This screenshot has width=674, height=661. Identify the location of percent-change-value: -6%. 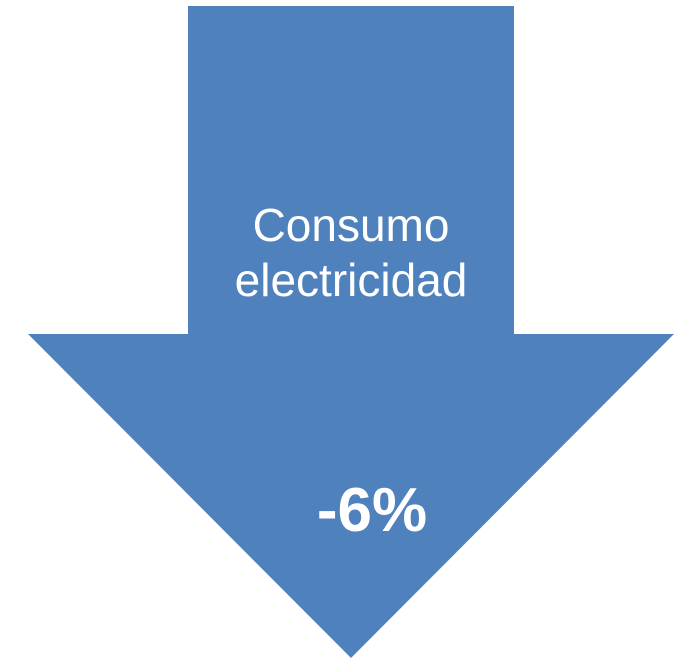
(372, 510).